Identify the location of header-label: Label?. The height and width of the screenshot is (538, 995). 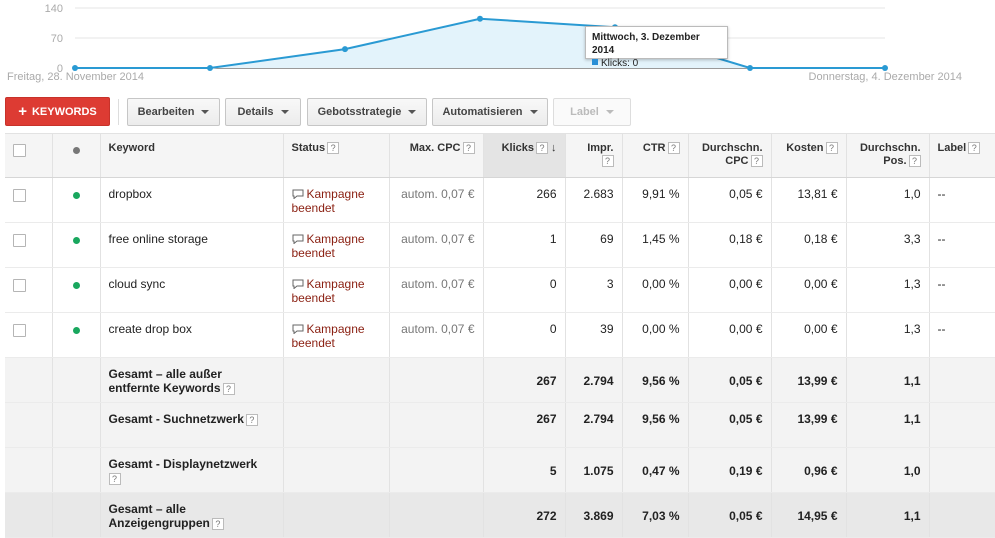
(962, 155).